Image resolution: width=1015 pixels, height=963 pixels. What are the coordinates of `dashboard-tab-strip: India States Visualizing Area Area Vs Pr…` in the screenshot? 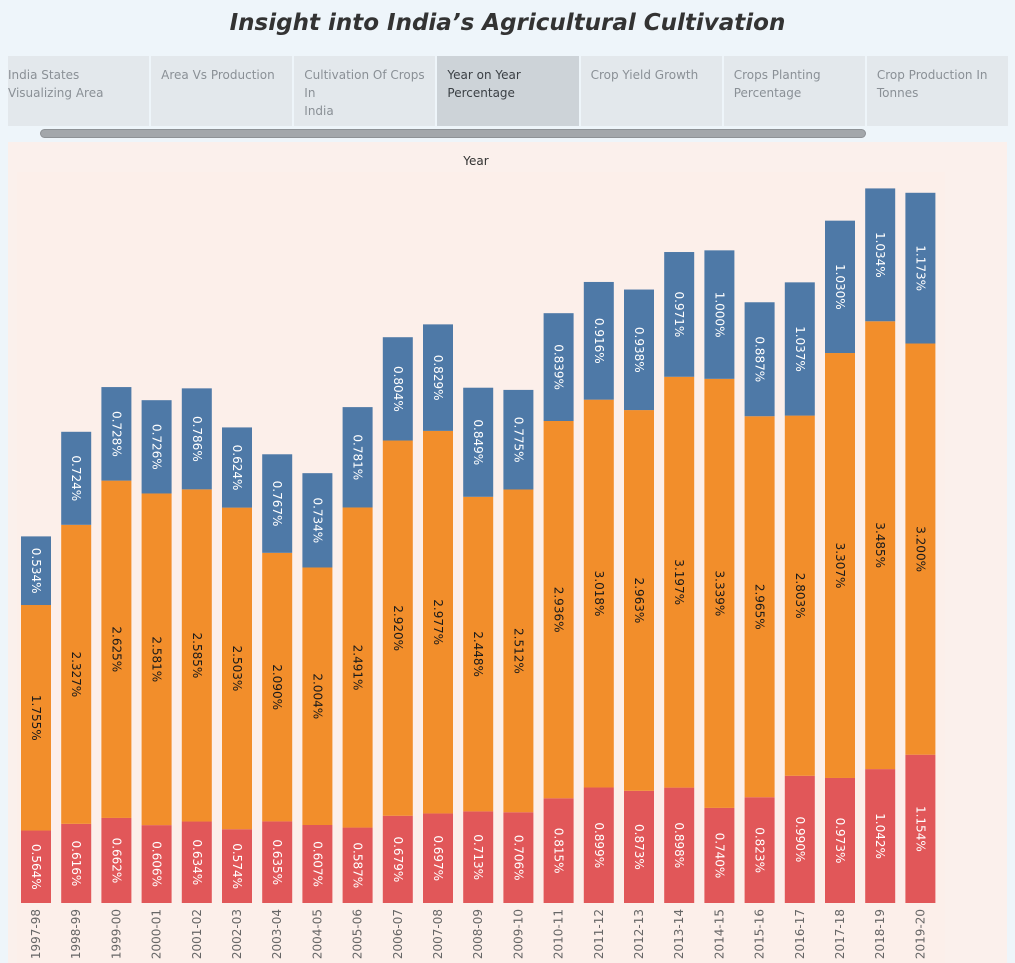 It's located at (508, 91).